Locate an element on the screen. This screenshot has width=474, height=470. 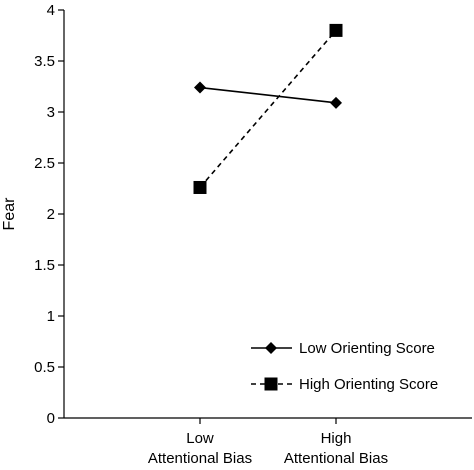
y-tick-label: 1.5 is located at coordinates (44, 265).